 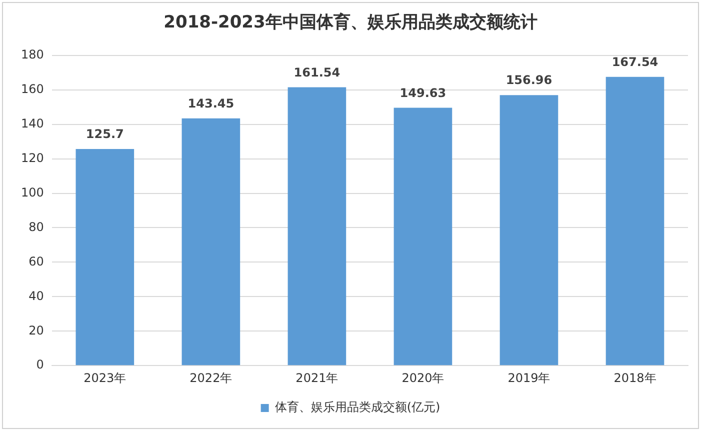 What do you see at coordinates (423, 377) in the screenshot?
I see `x-tick-label: 2020年` at bounding box center [423, 377].